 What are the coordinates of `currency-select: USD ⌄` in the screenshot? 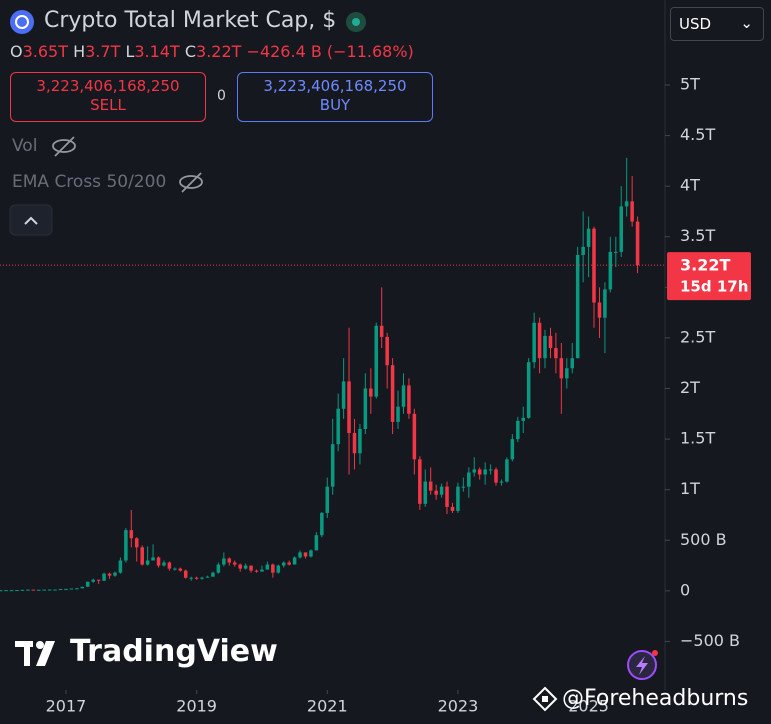 It's located at (717, 24).